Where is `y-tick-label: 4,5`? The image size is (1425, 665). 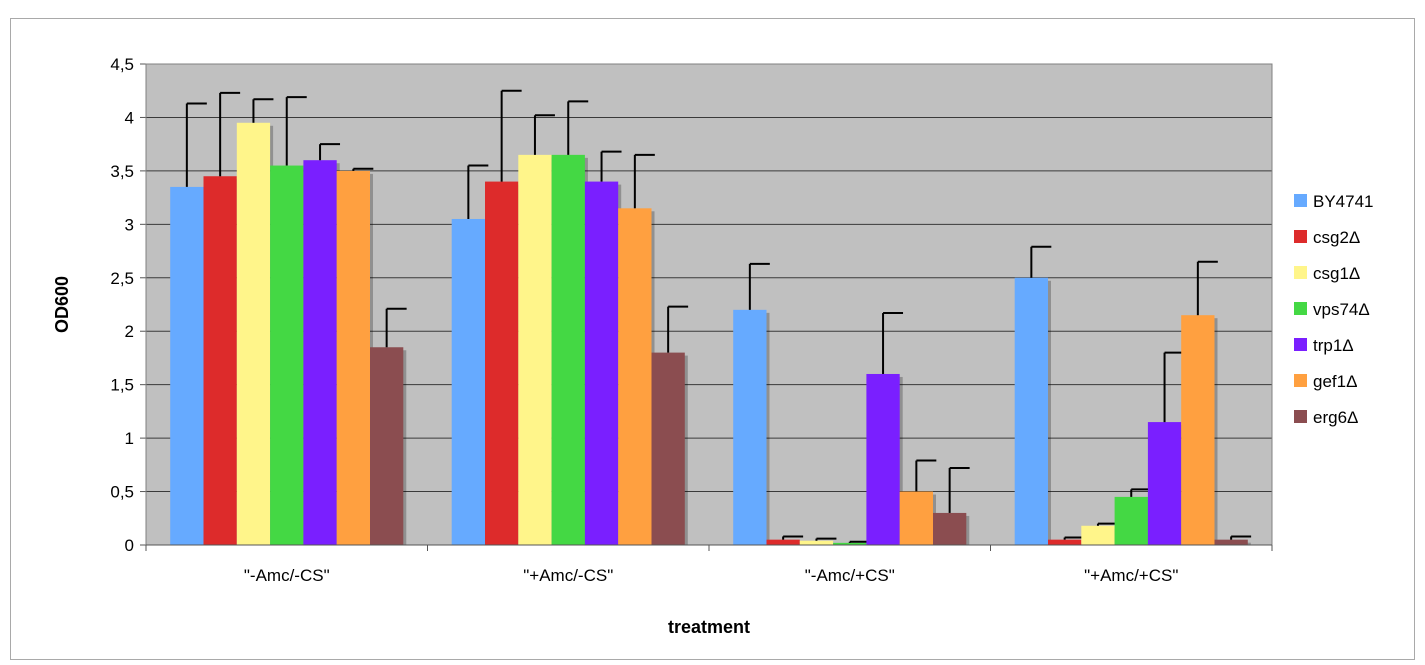
y-tick-label: 4,5 is located at coordinates (122, 64).